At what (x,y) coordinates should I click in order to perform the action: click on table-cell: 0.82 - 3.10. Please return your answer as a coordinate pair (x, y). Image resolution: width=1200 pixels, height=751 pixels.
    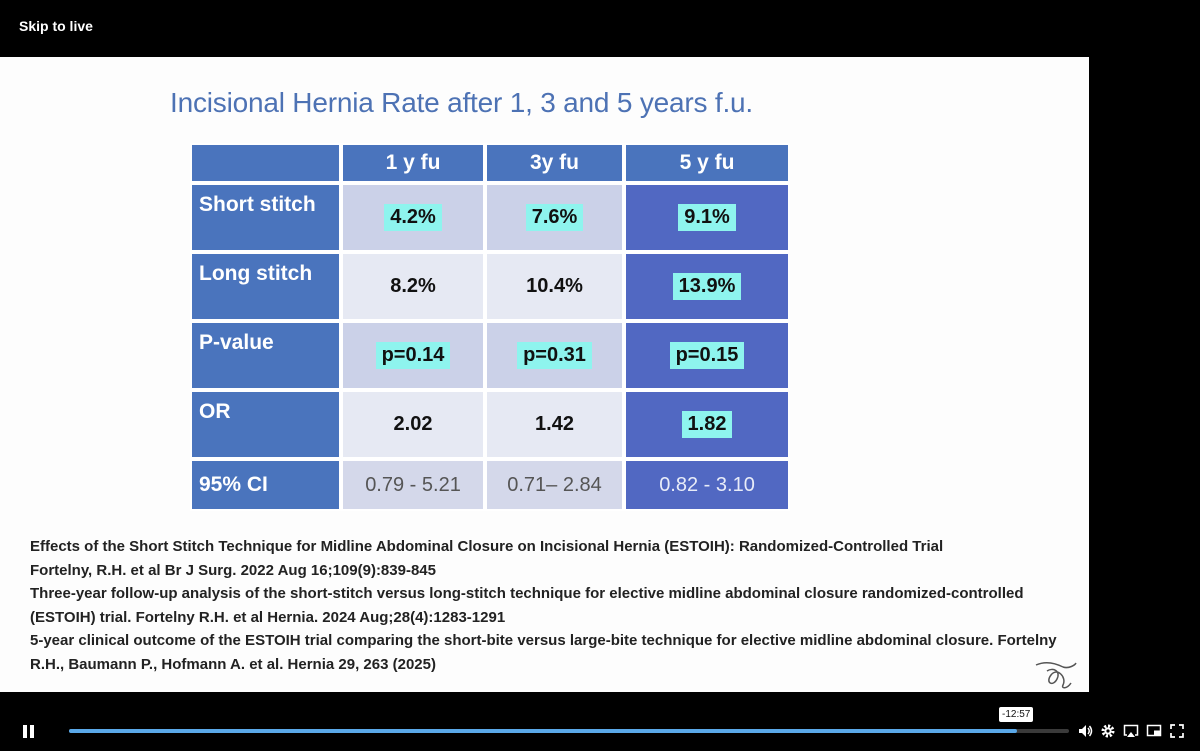
    Looking at the image, I should click on (707, 485).